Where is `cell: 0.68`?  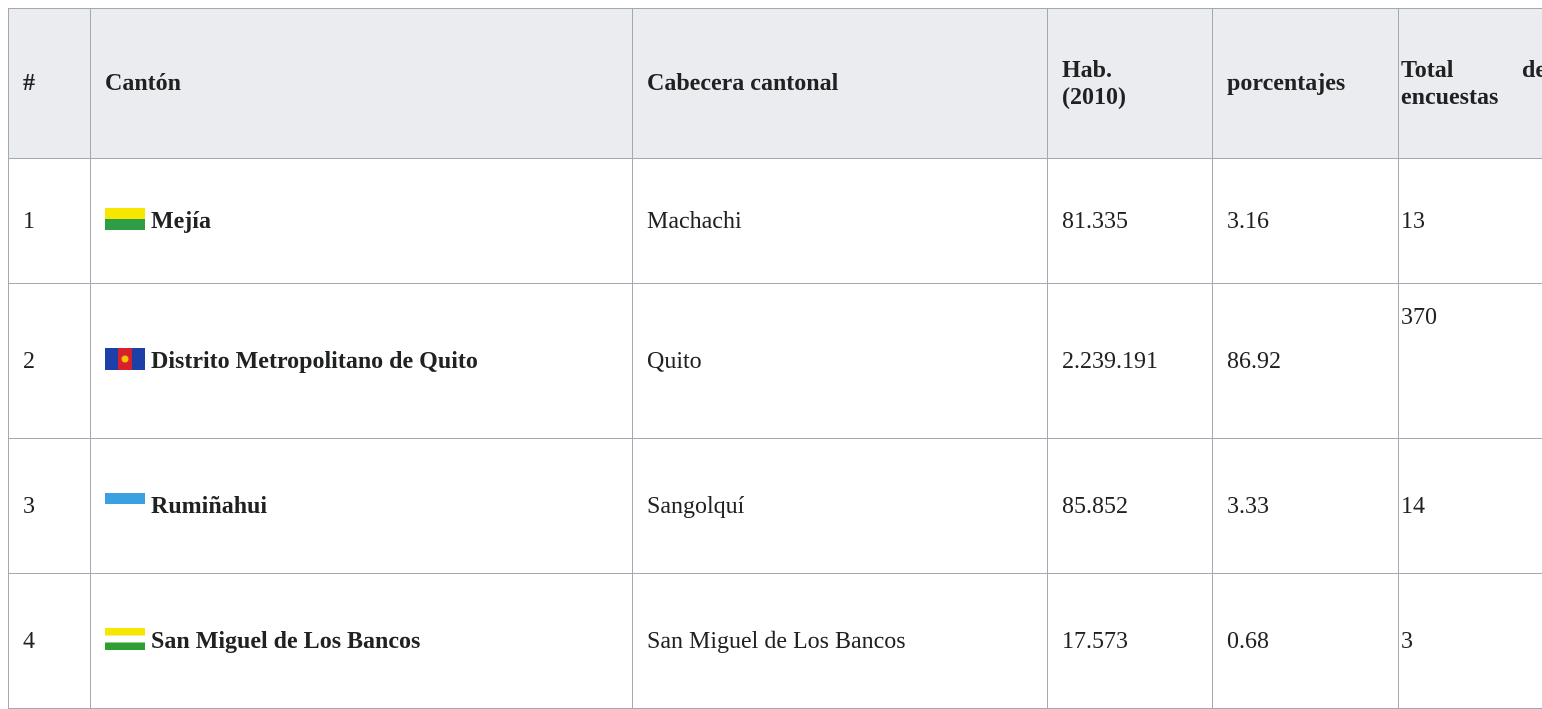 cell: 0.68 is located at coordinates (1306, 641).